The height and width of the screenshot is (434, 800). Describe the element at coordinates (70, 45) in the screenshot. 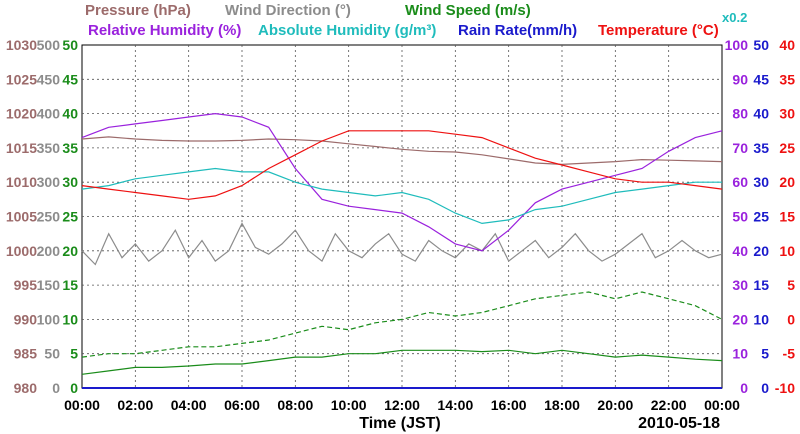

I see `wind-speed-tick-label: 50` at that location.